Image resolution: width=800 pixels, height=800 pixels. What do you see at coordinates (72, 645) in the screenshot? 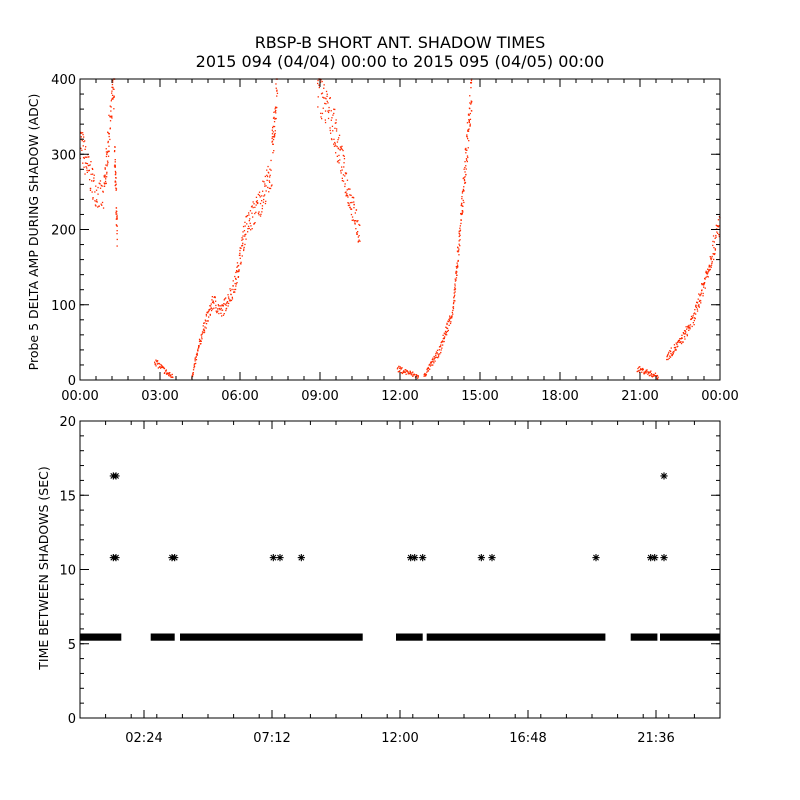
I see `bottom-y-tick-label: 5` at bounding box center [72, 645].